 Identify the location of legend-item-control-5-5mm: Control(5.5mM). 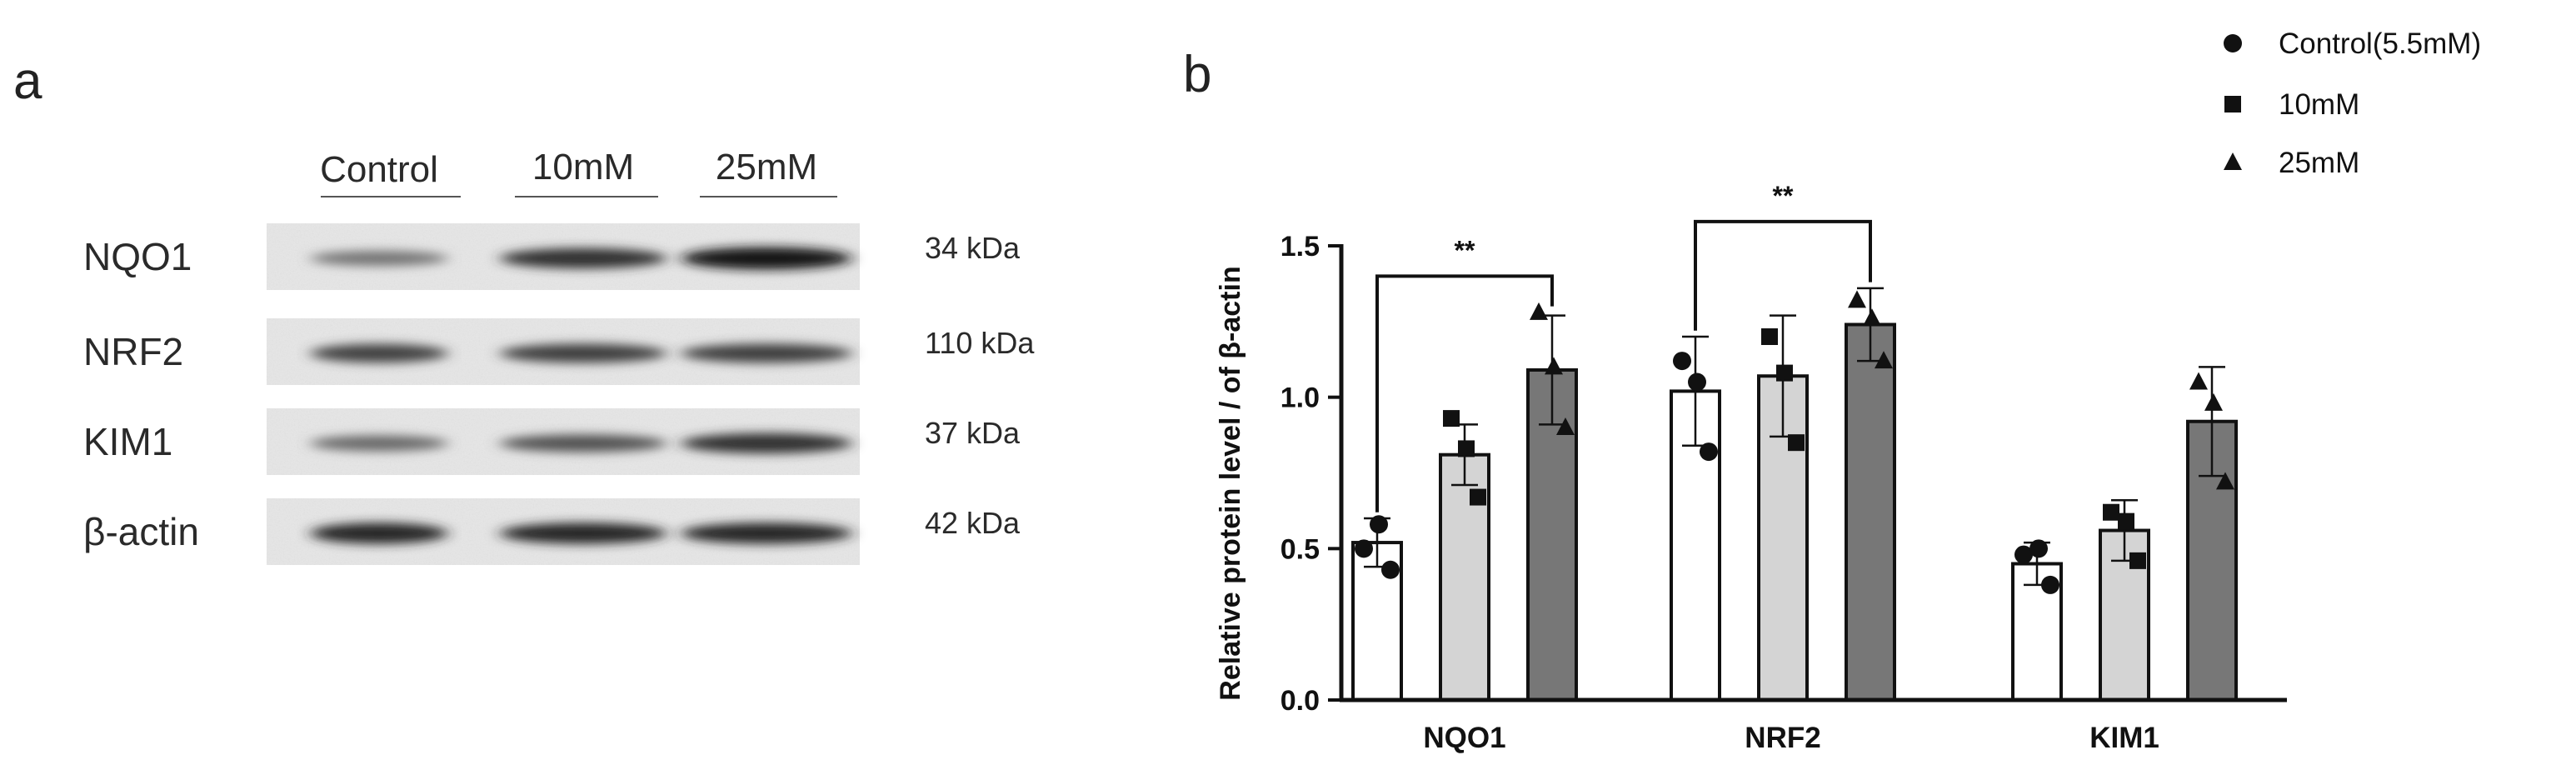
(2352, 44).